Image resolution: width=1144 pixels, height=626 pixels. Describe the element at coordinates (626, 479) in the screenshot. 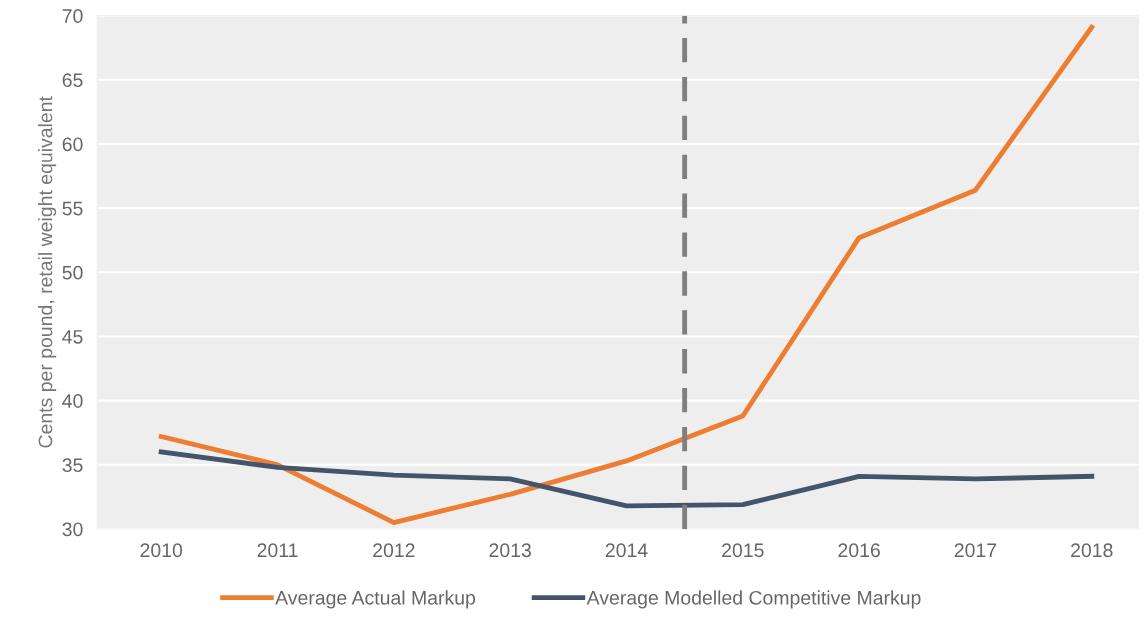

I see `line-series` at that location.